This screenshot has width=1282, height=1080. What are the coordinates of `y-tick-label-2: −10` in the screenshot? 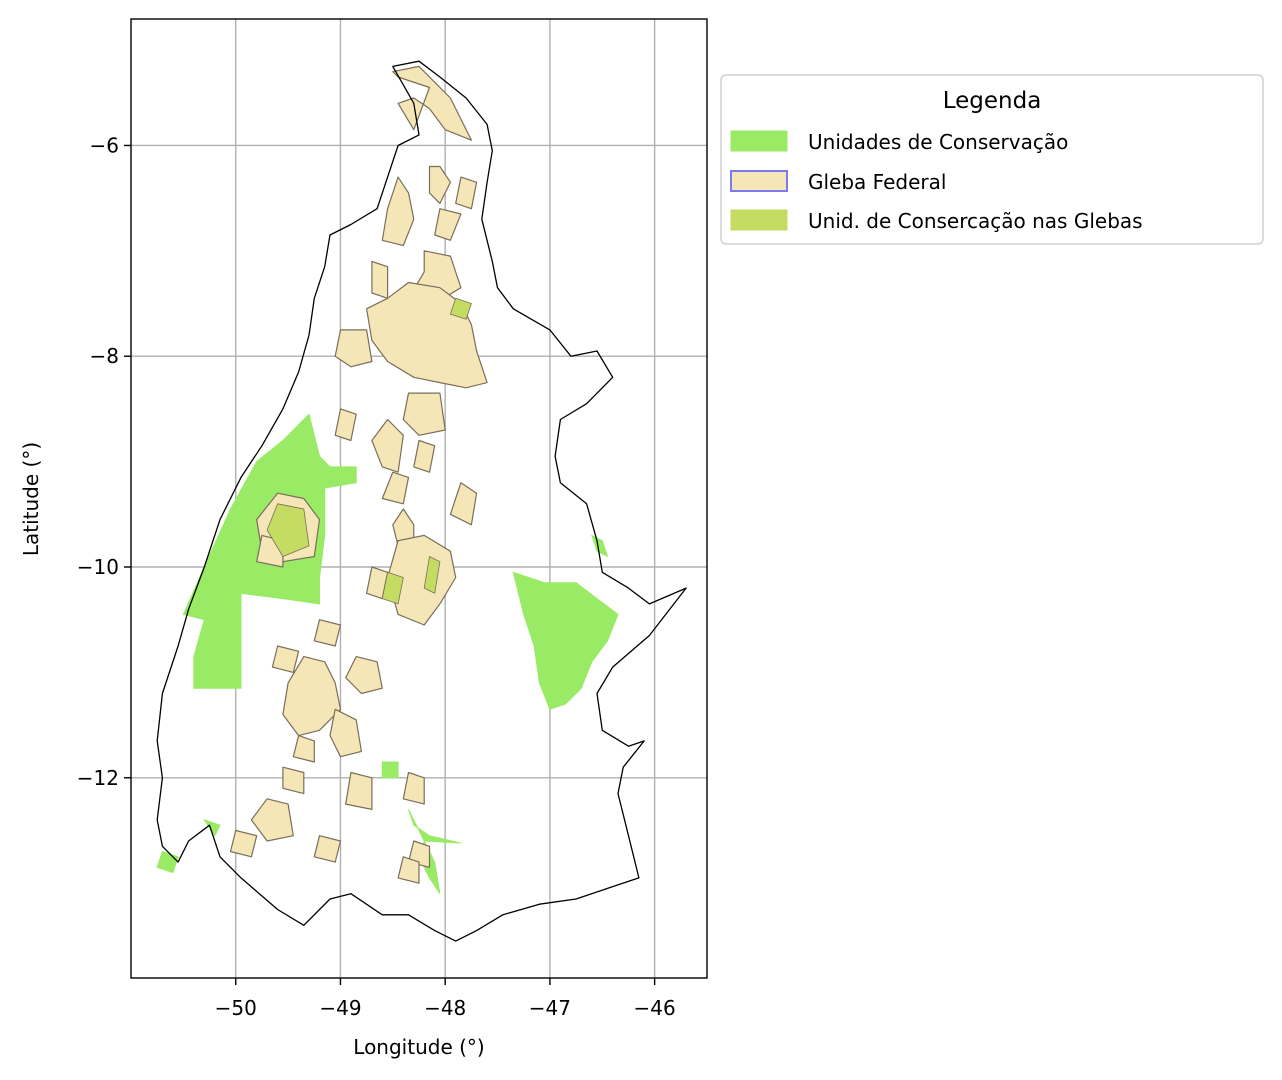 It's located at (98, 567).